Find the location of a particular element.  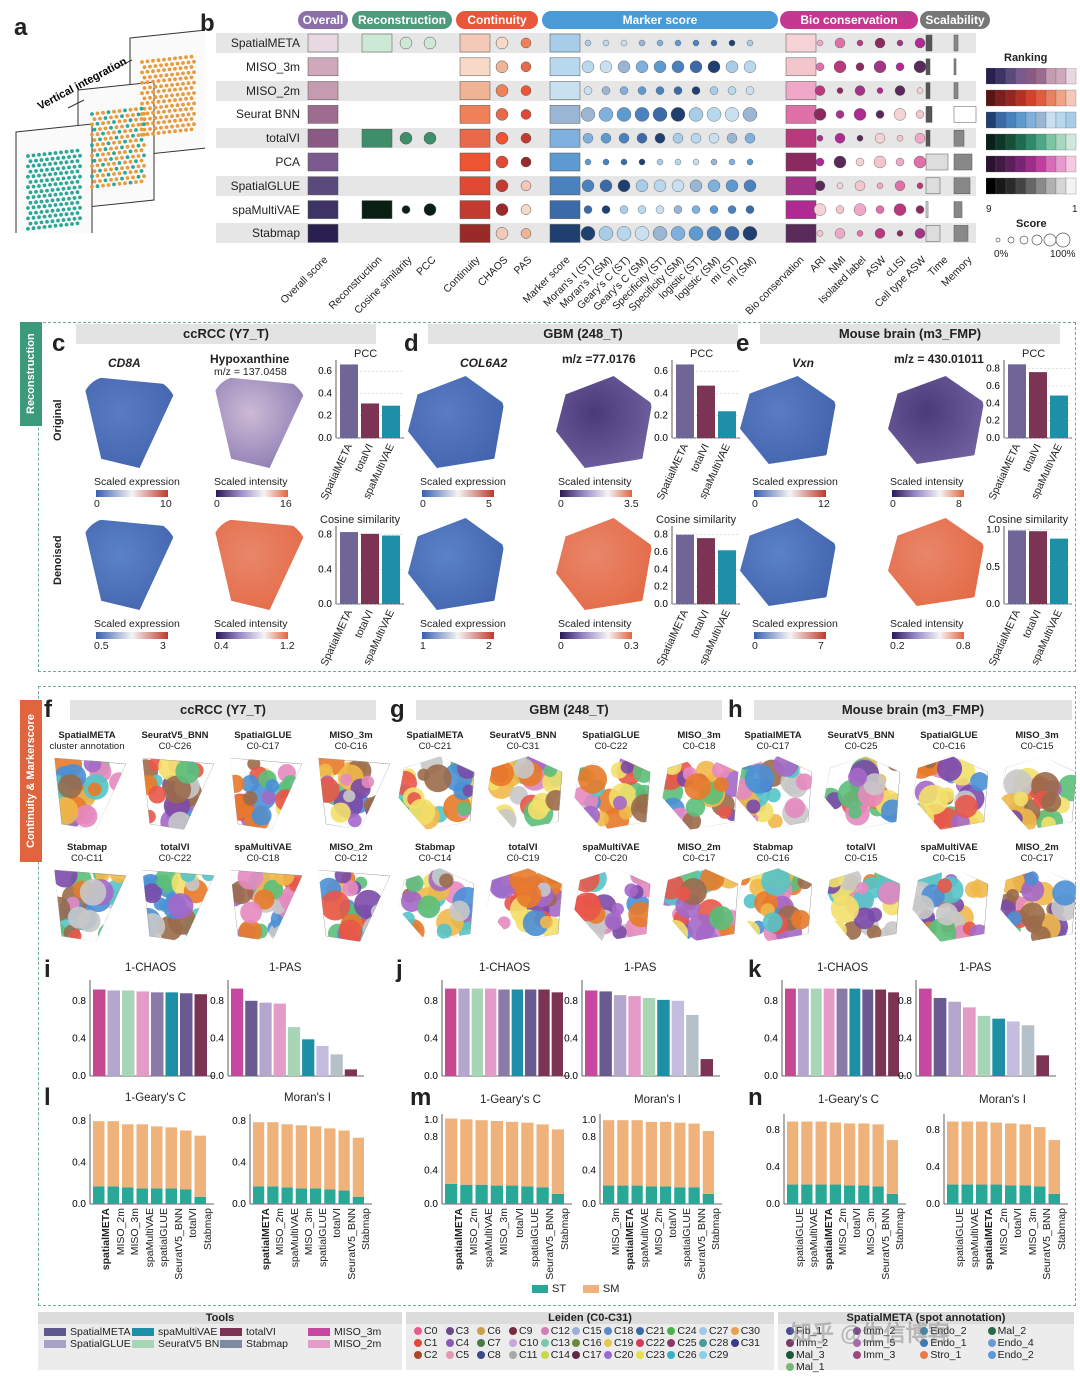

leiden-legend-item: C8 is located at coordinates (493, 1355).